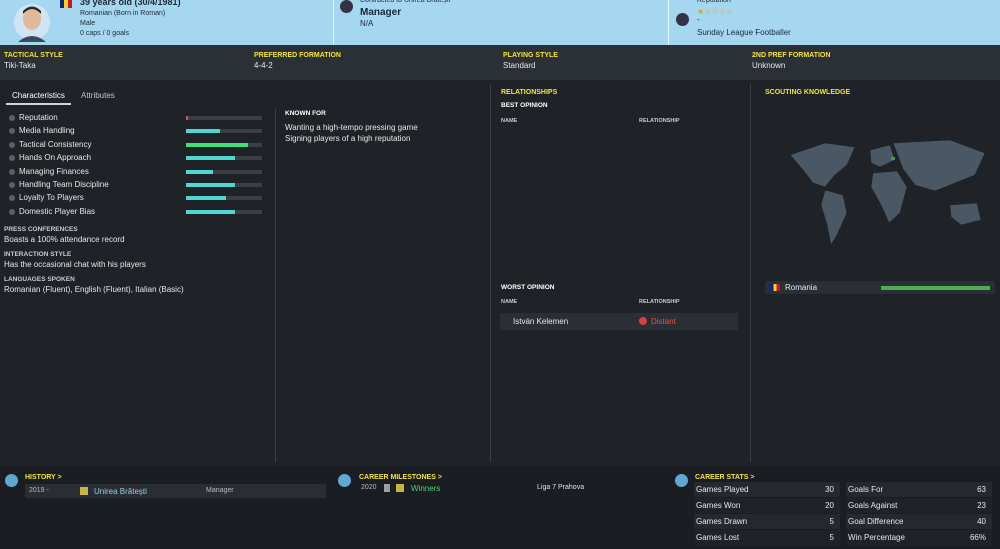 The height and width of the screenshot is (549, 1000). I want to click on strip-value: 4-4-2, so click(263, 65).